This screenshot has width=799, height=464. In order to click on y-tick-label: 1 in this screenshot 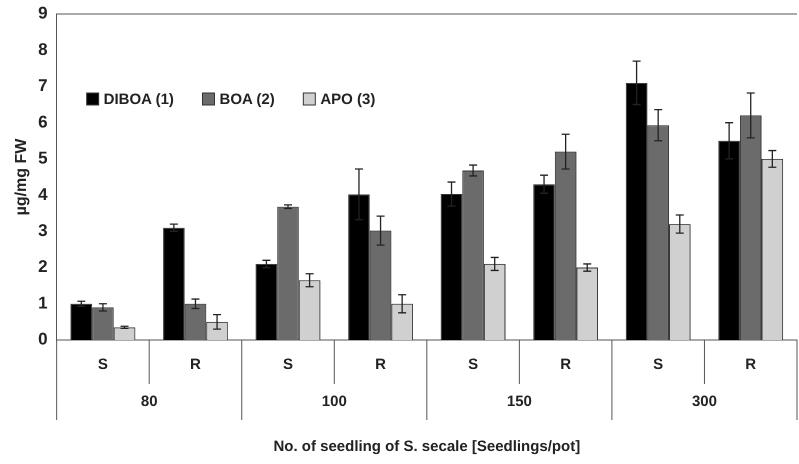, I will do `click(43, 302)`.